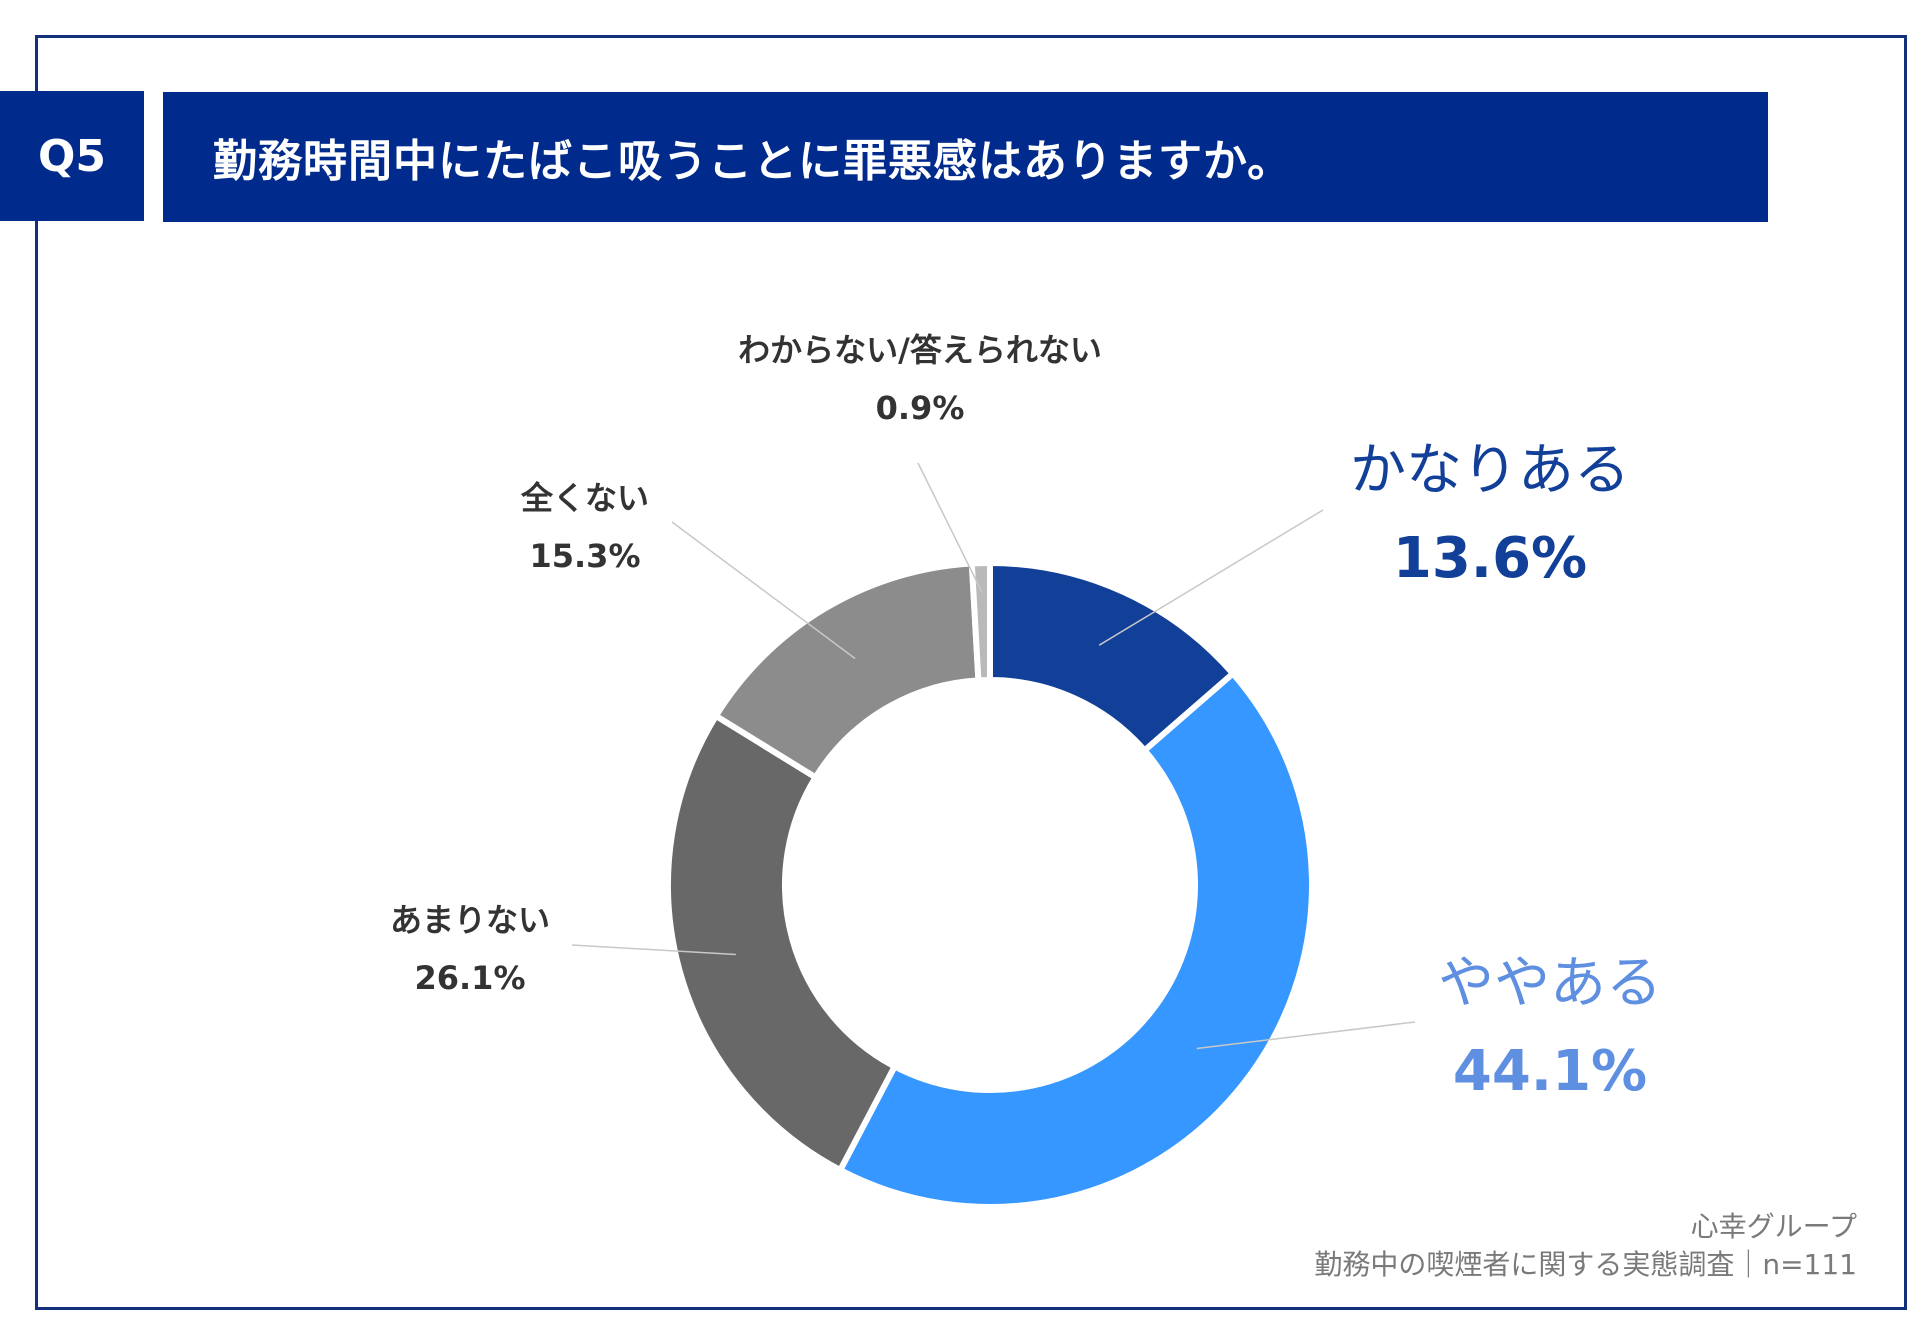  Describe the element at coordinates (653, 950) in the screenshot. I see `leader-line-amari-nai` at that location.